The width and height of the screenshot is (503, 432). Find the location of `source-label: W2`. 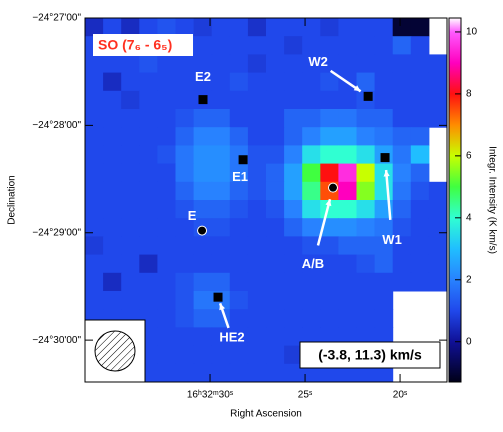

source-label: W2 is located at coordinates (318, 61).